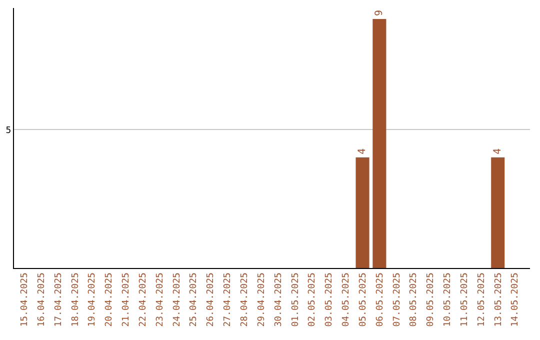 The height and width of the screenshot is (340, 540). I want to click on y-tick-label: 5, so click(9, 131).